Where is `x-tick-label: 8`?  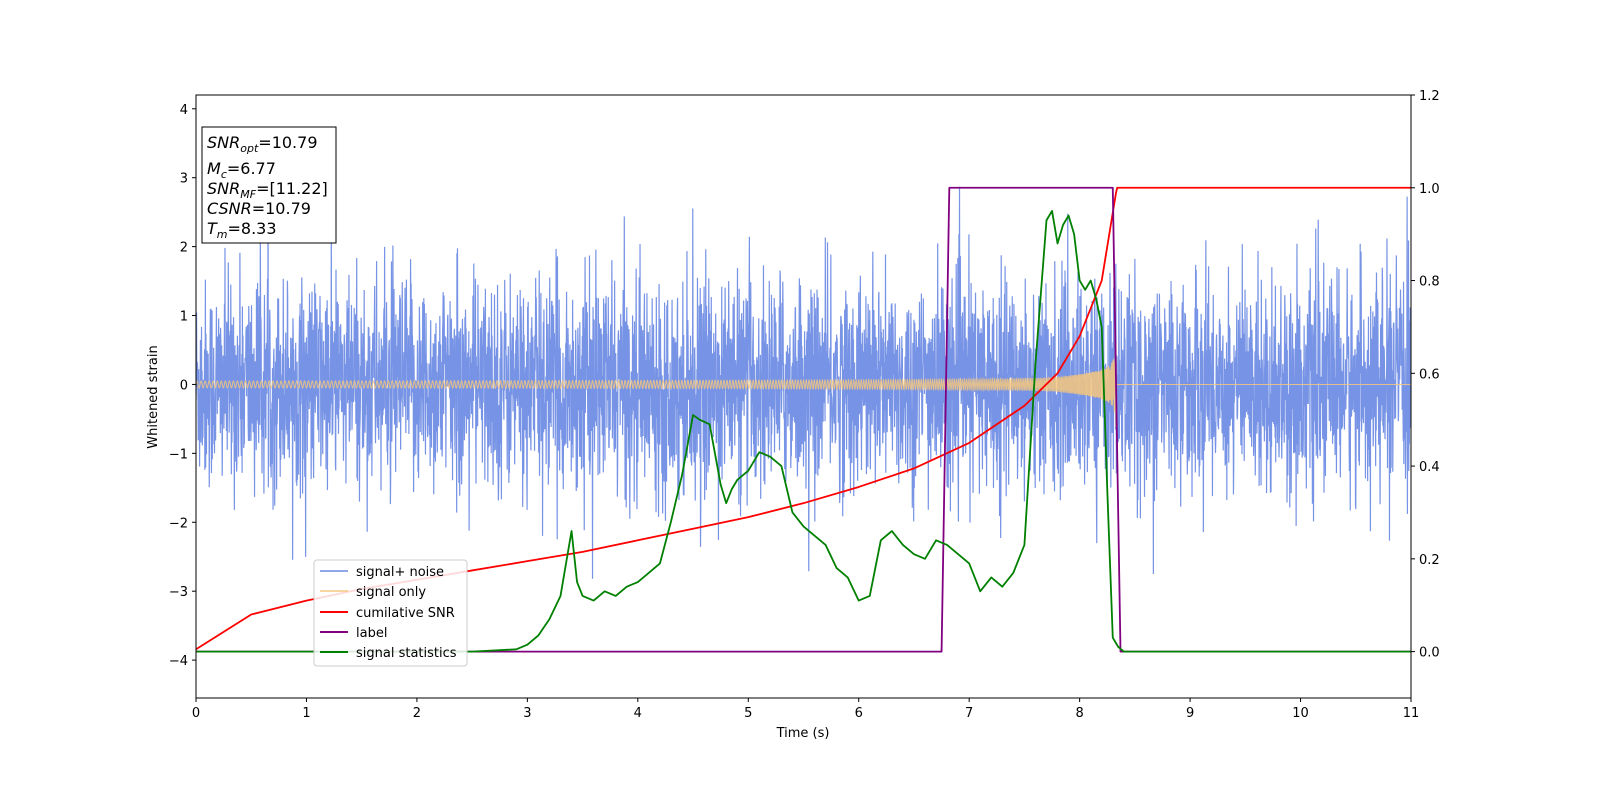
x-tick-label: 8 is located at coordinates (1079, 713).